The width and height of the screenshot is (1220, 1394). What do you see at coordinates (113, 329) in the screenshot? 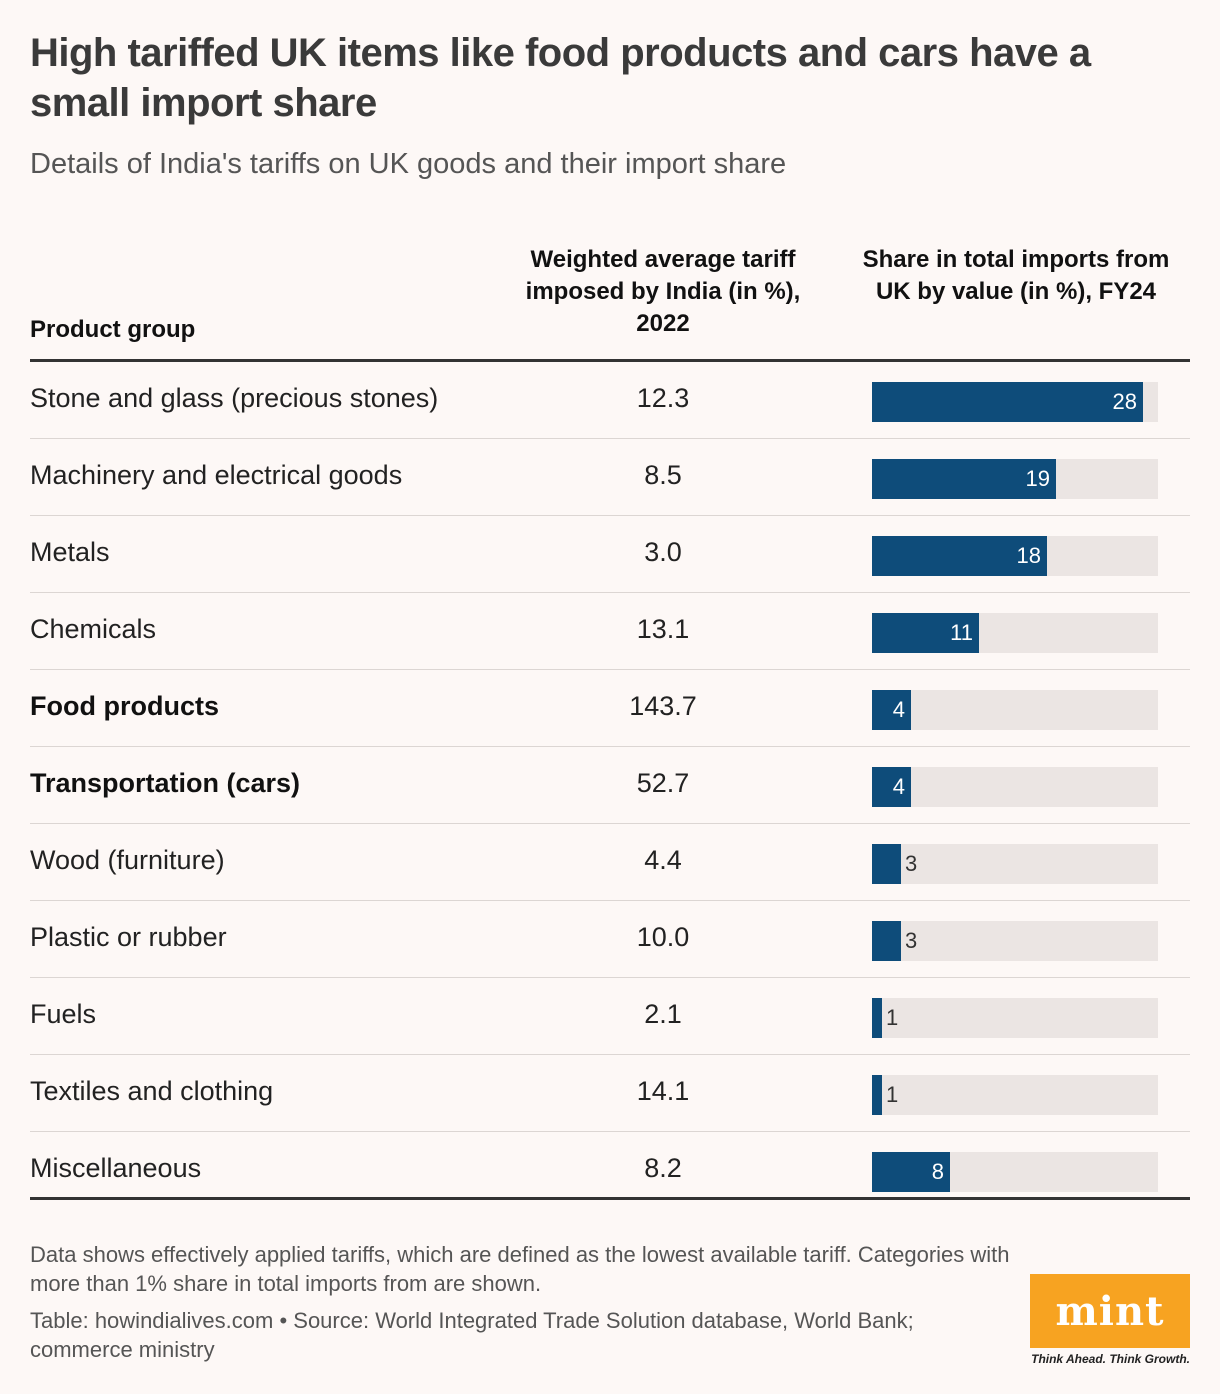
I see `column-header-product: Product group` at bounding box center [113, 329].